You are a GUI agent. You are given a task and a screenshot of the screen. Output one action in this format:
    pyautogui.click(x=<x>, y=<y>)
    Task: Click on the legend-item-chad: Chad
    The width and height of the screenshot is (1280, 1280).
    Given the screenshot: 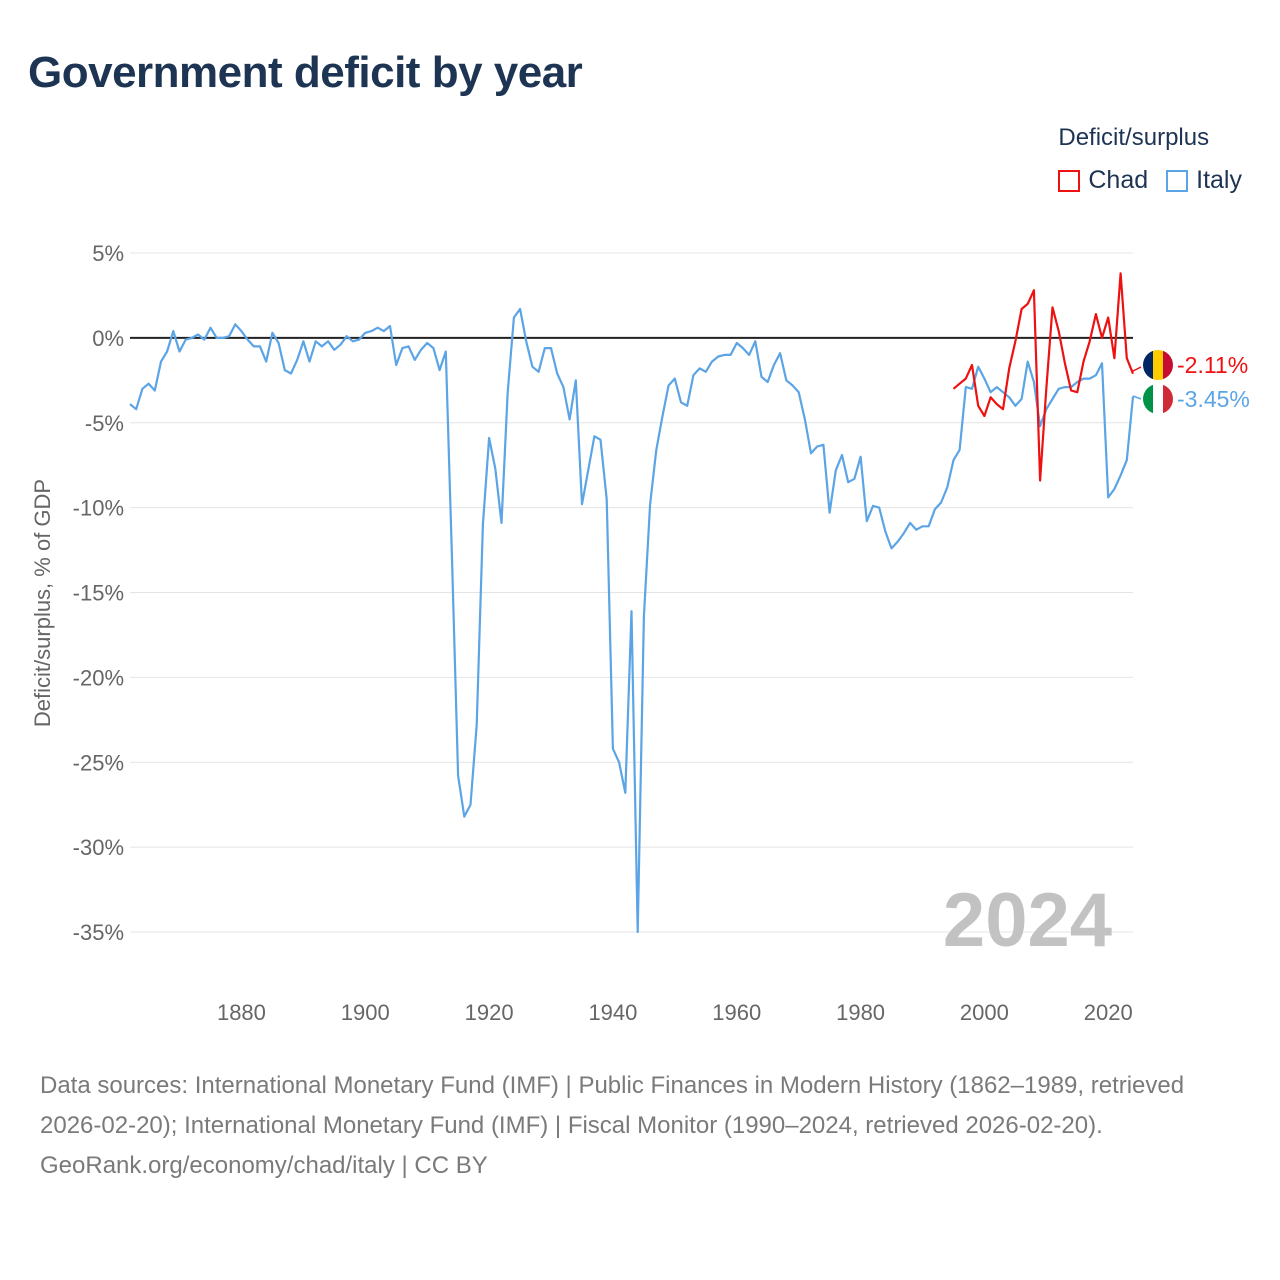 What is the action you would take?
    pyautogui.click(x=1103, y=180)
    